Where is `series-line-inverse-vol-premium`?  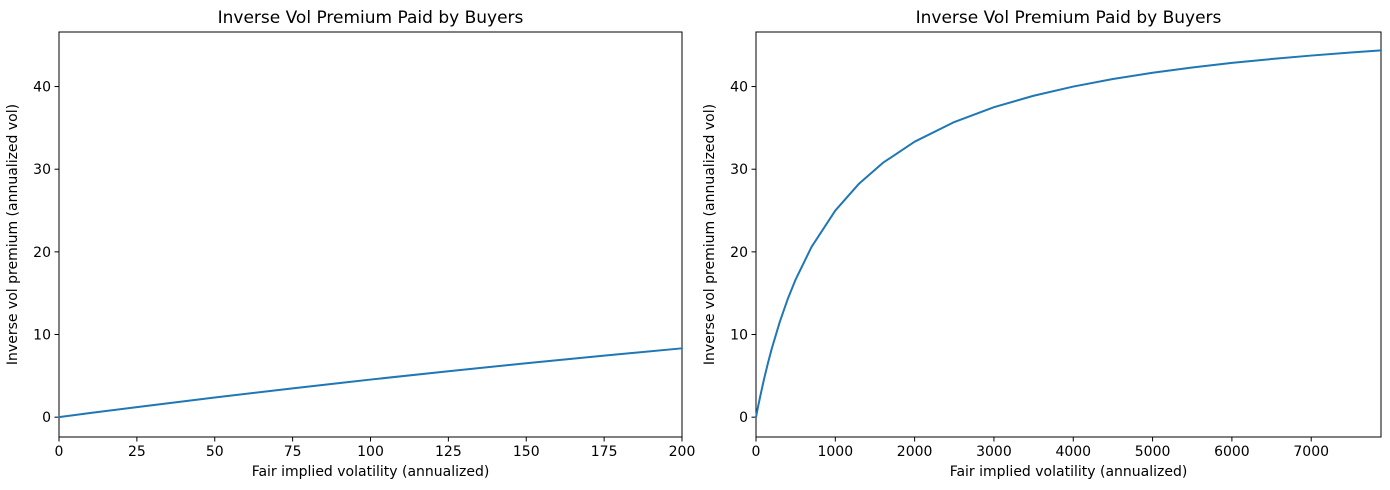 series-line-inverse-vol-premium is located at coordinates (370, 383).